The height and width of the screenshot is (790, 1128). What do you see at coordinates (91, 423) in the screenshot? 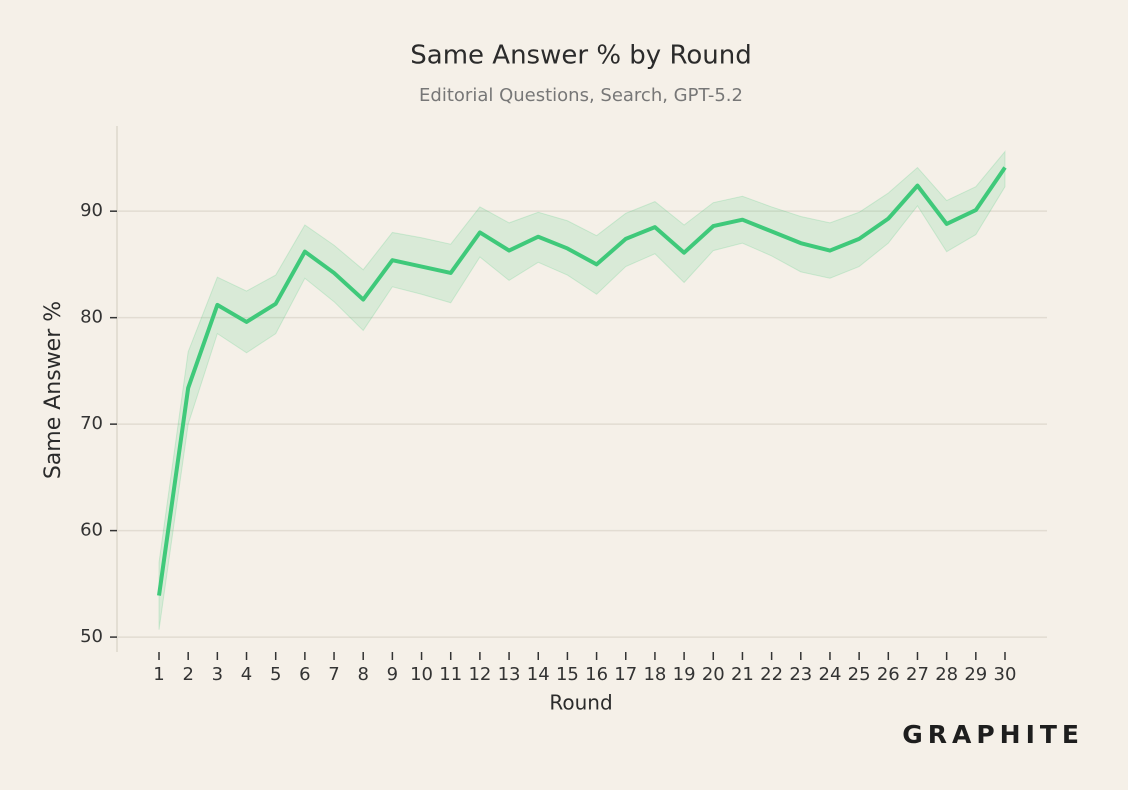
I see `y-tick-label: 70` at bounding box center [91, 423].